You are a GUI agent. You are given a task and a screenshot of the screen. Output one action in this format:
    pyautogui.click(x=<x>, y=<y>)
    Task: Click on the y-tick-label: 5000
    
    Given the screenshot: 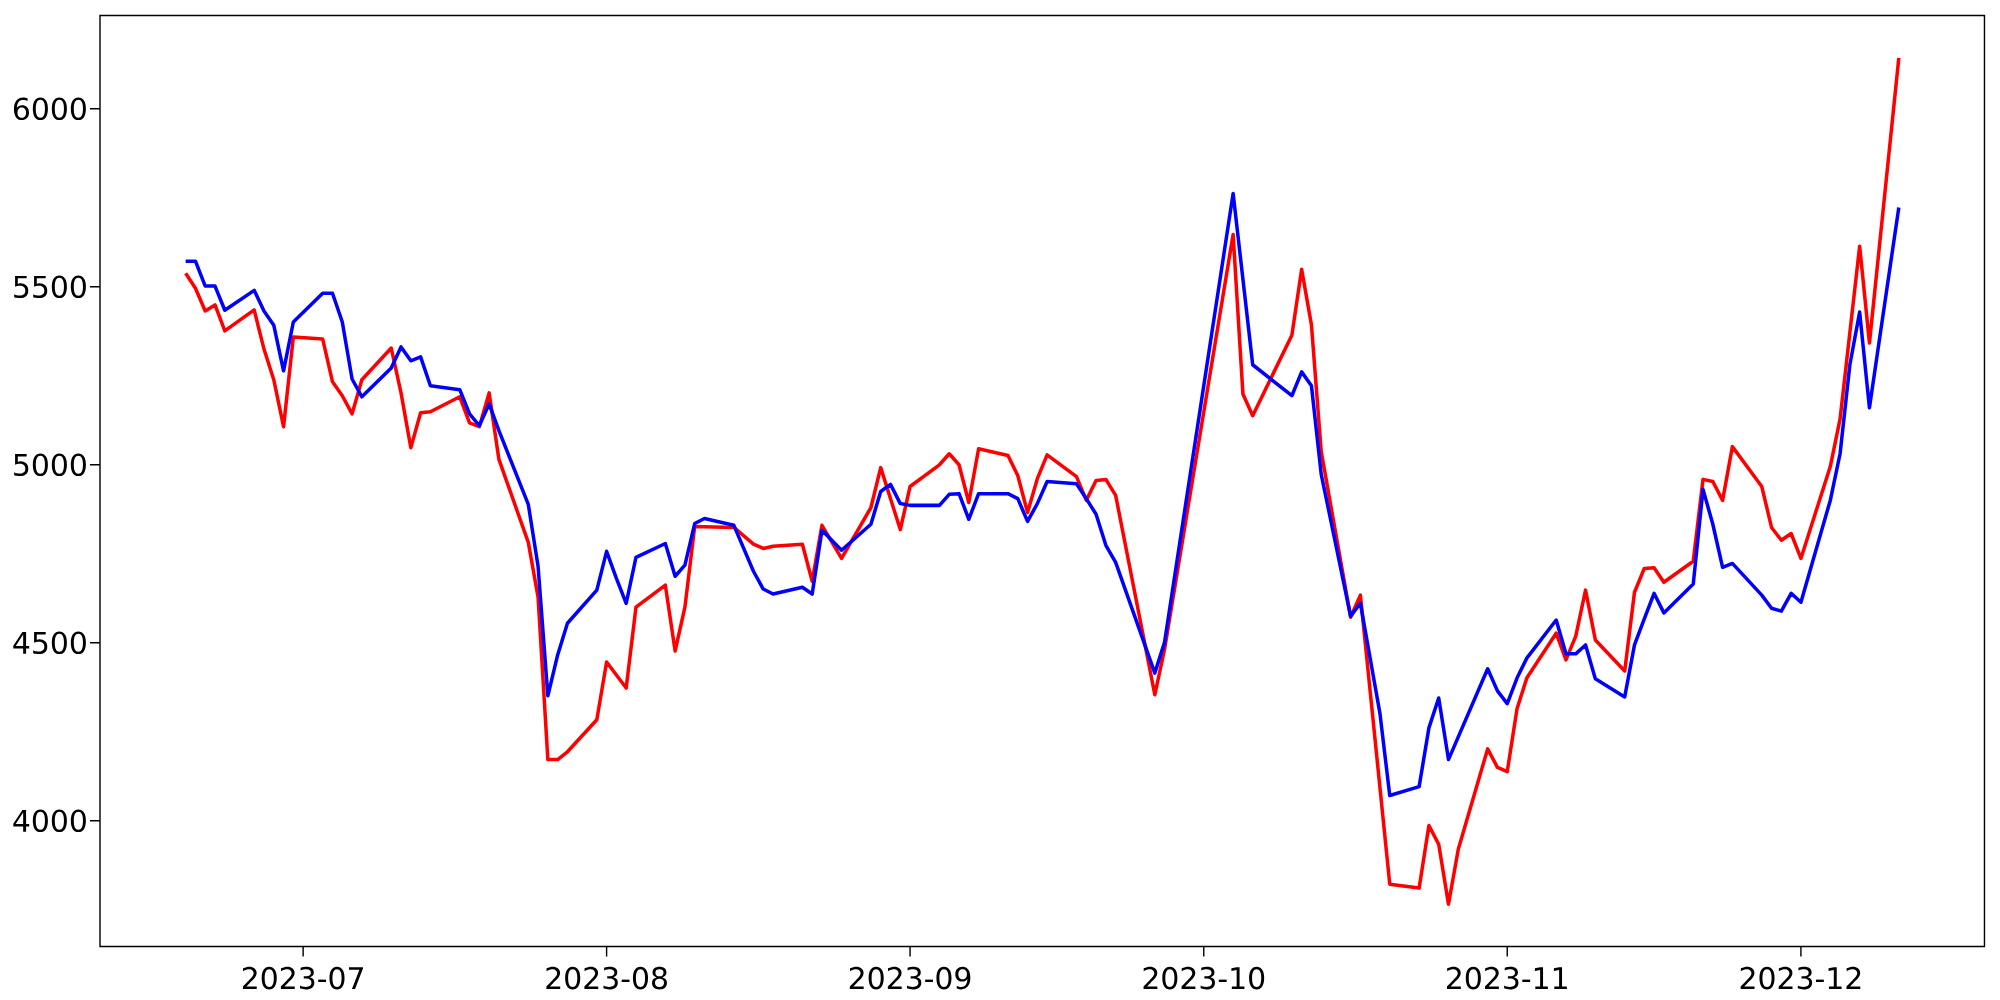 What is the action you would take?
    pyautogui.click(x=50, y=465)
    